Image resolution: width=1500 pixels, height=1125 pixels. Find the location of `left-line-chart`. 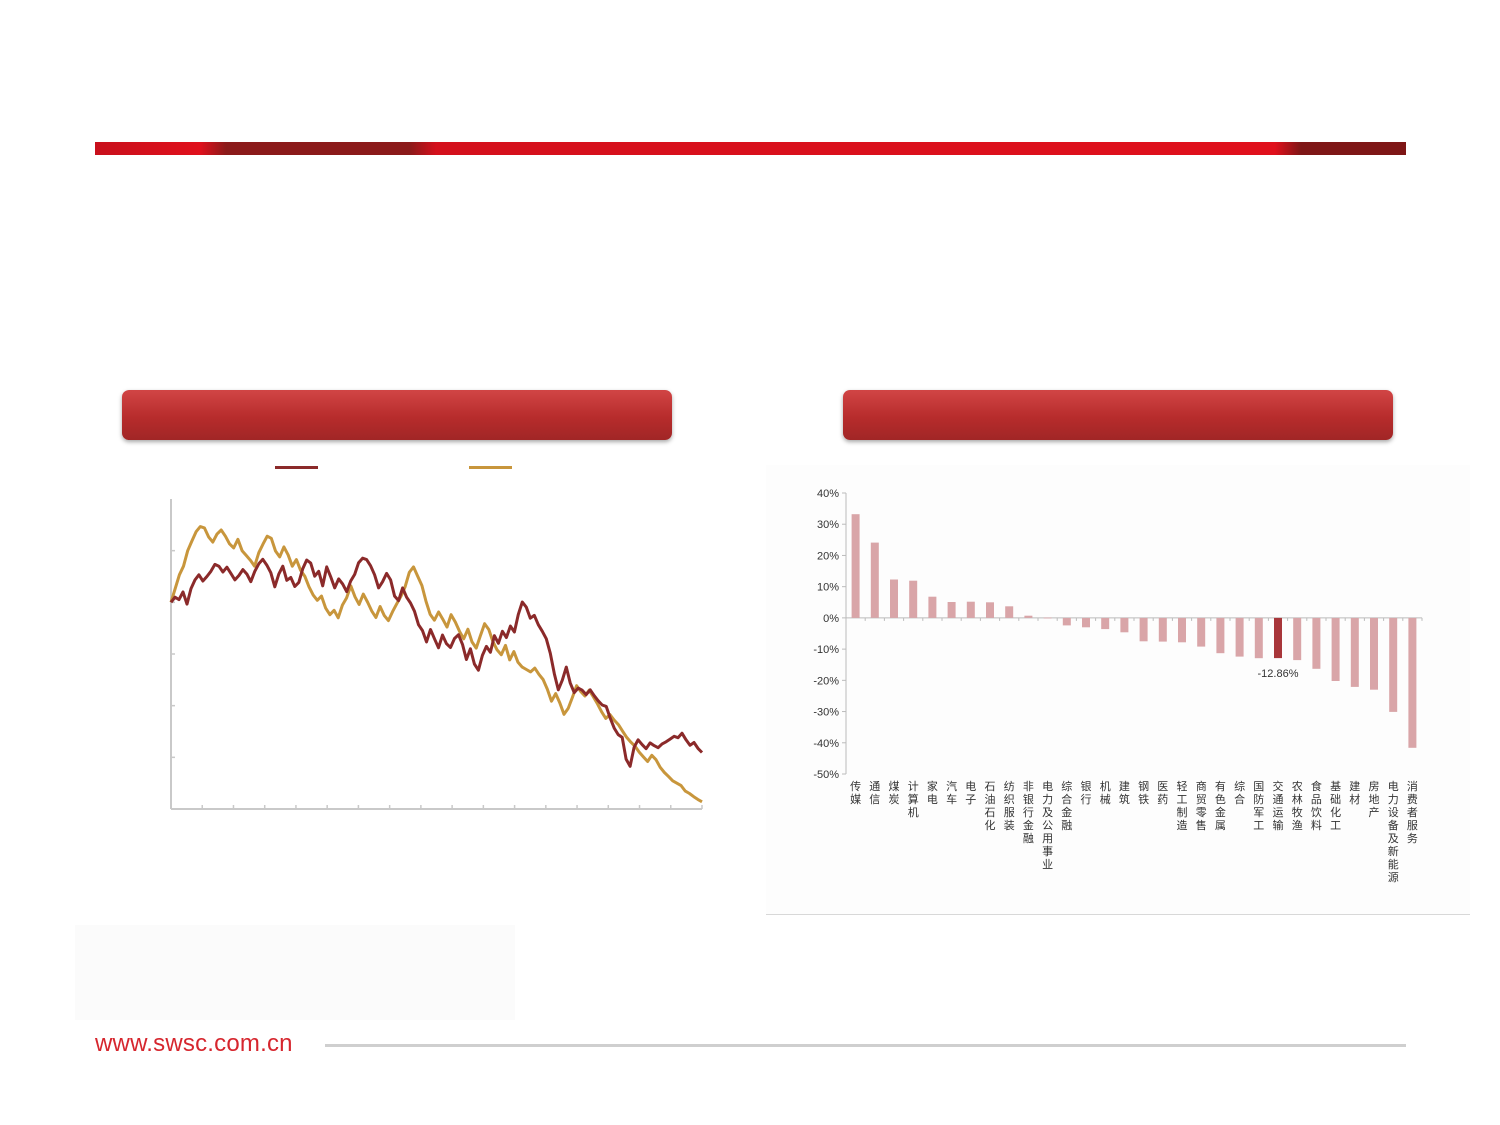

left-line-chart is located at coordinates (436, 654).